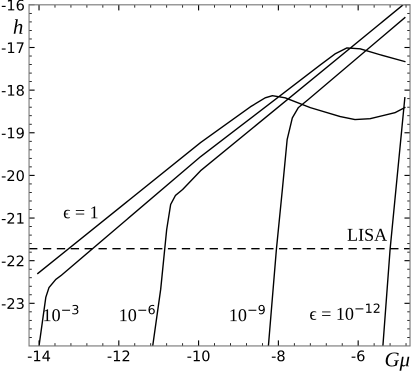  What do you see at coordinates (368, 234) in the screenshot?
I see `ref-line-label: LISA` at bounding box center [368, 234].